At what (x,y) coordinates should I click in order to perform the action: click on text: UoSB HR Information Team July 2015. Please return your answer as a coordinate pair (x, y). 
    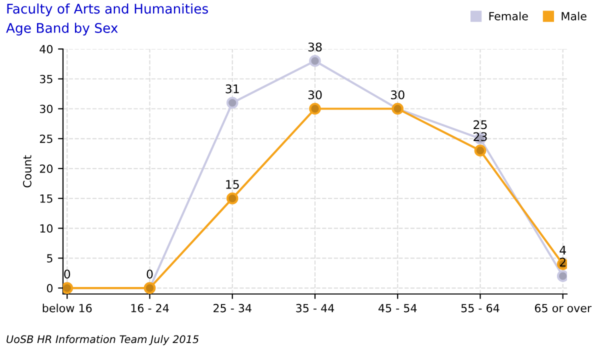
    Looking at the image, I should click on (102, 340).